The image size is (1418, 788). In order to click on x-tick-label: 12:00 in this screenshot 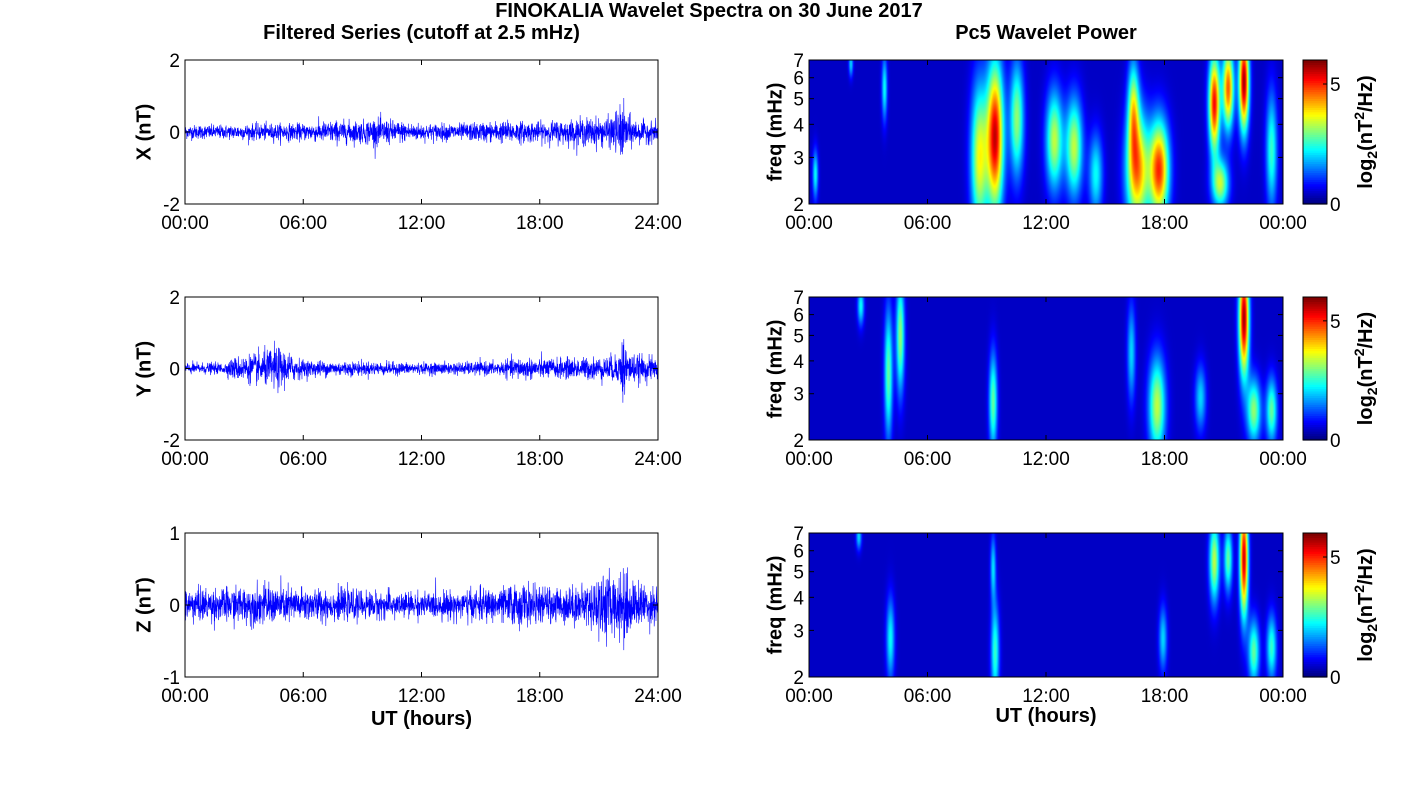, I will do `click(422, 459)`.